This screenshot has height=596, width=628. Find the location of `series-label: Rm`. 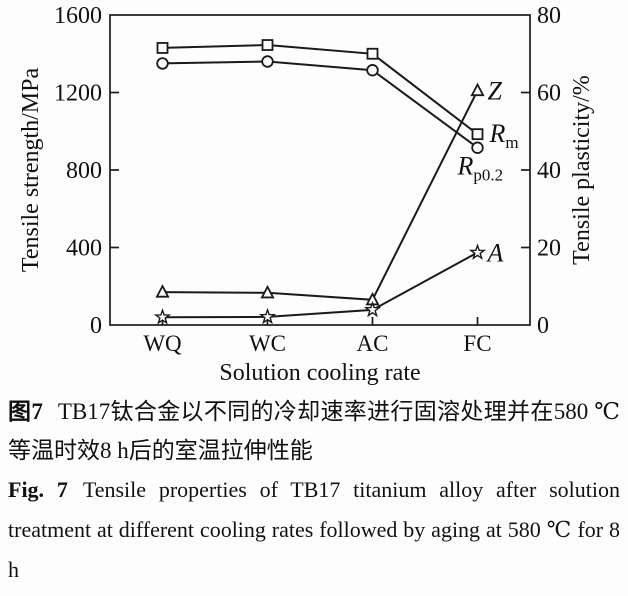

series-label: Rm is located at coordinates (504, 135).